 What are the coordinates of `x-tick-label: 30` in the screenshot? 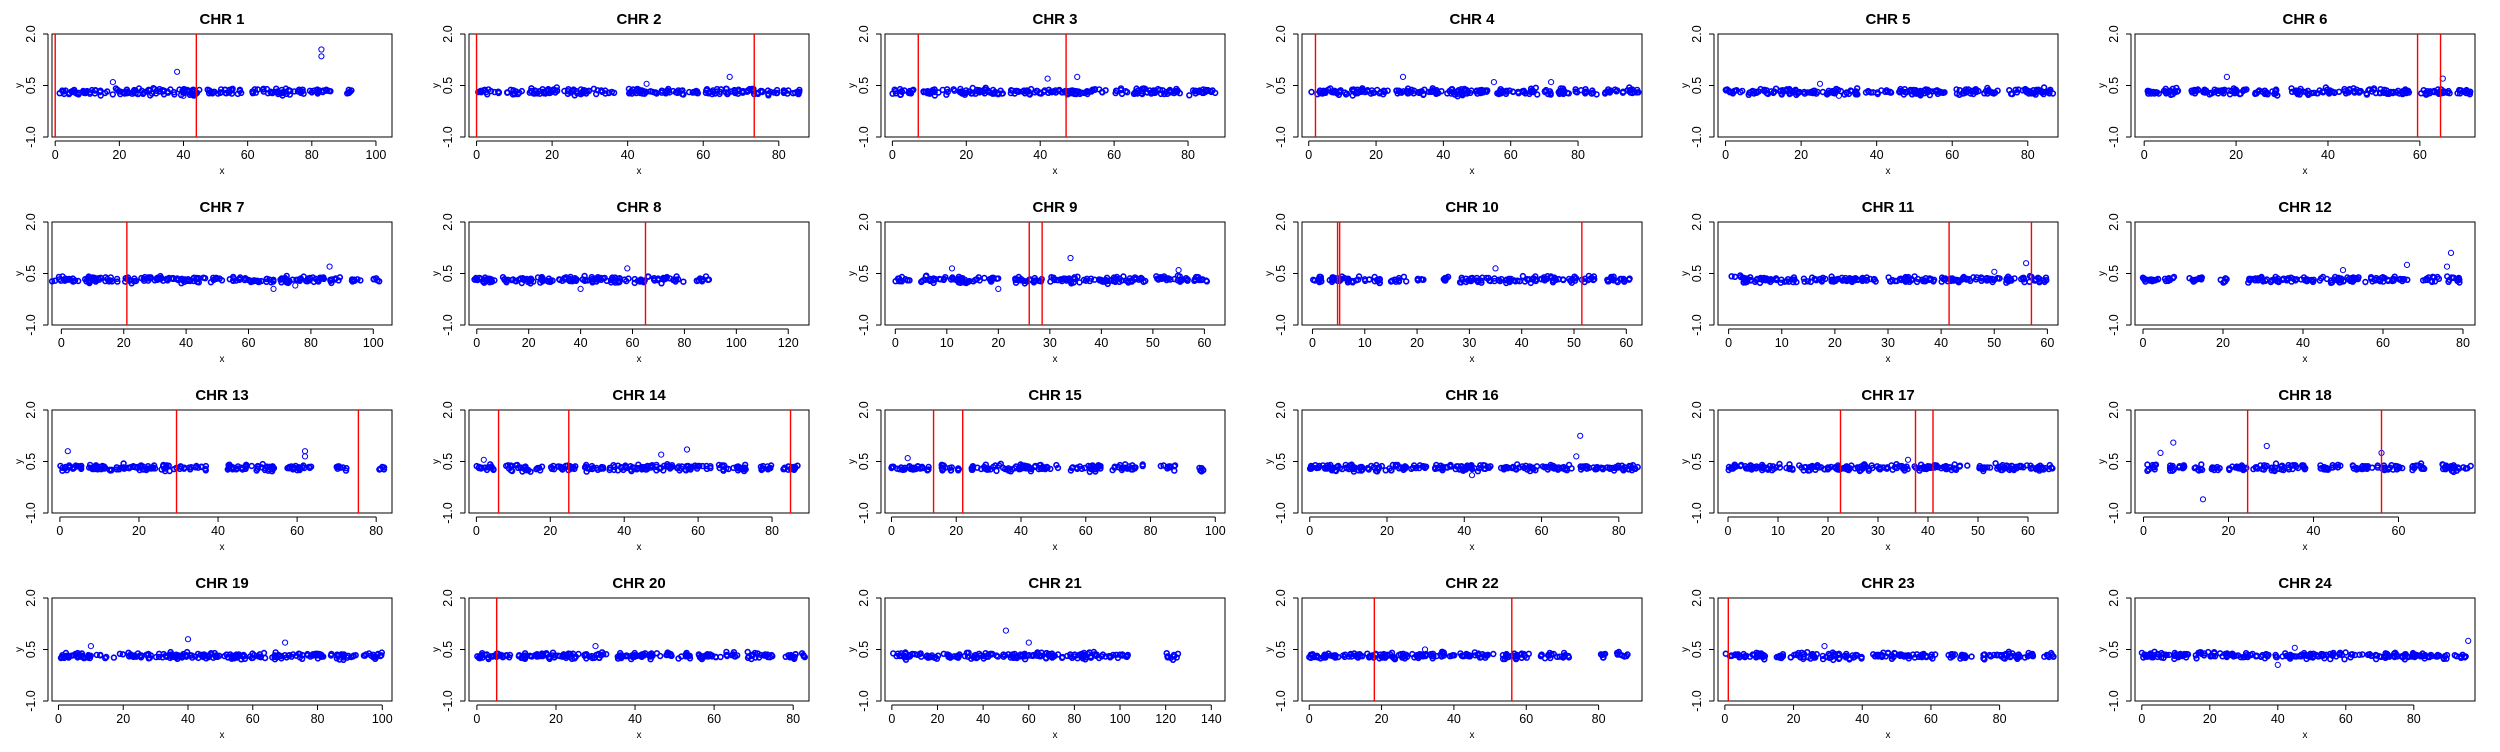 It's located at (1878, 531).